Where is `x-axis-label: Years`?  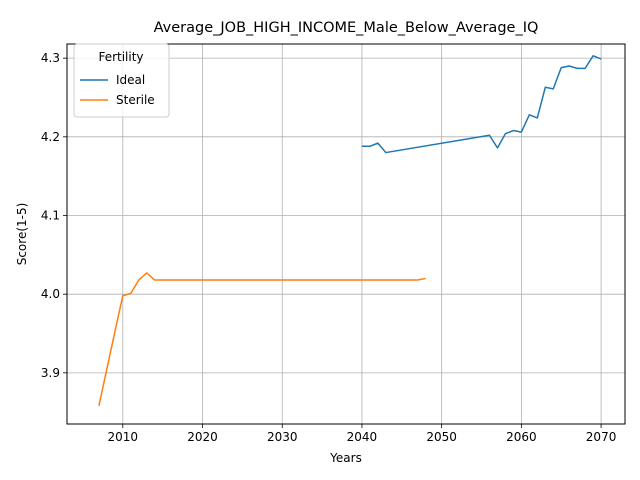
x-axis-label: Years is located at coordinates (345, 458).